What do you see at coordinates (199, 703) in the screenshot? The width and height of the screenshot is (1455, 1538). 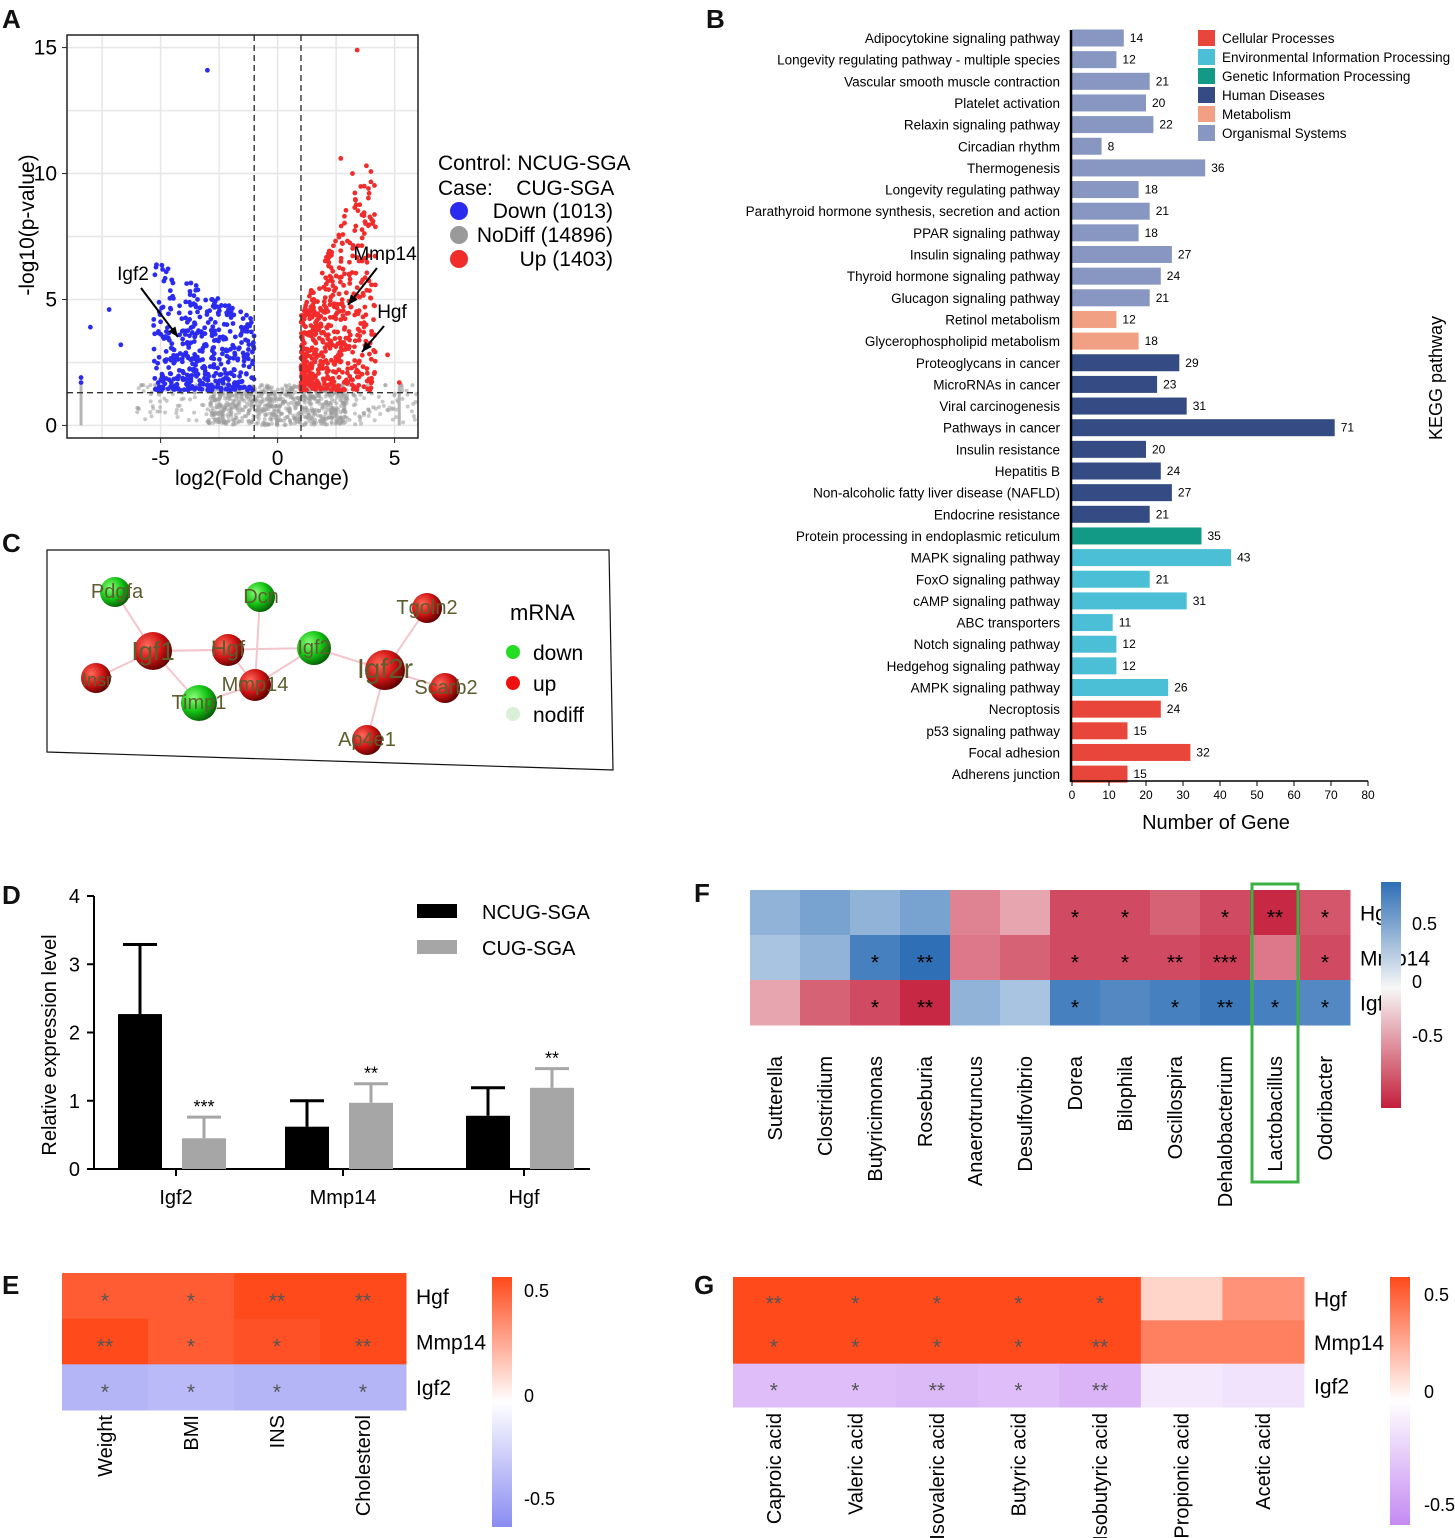 I see `network-node-label: Timp1` at bounding box center [199, 703].